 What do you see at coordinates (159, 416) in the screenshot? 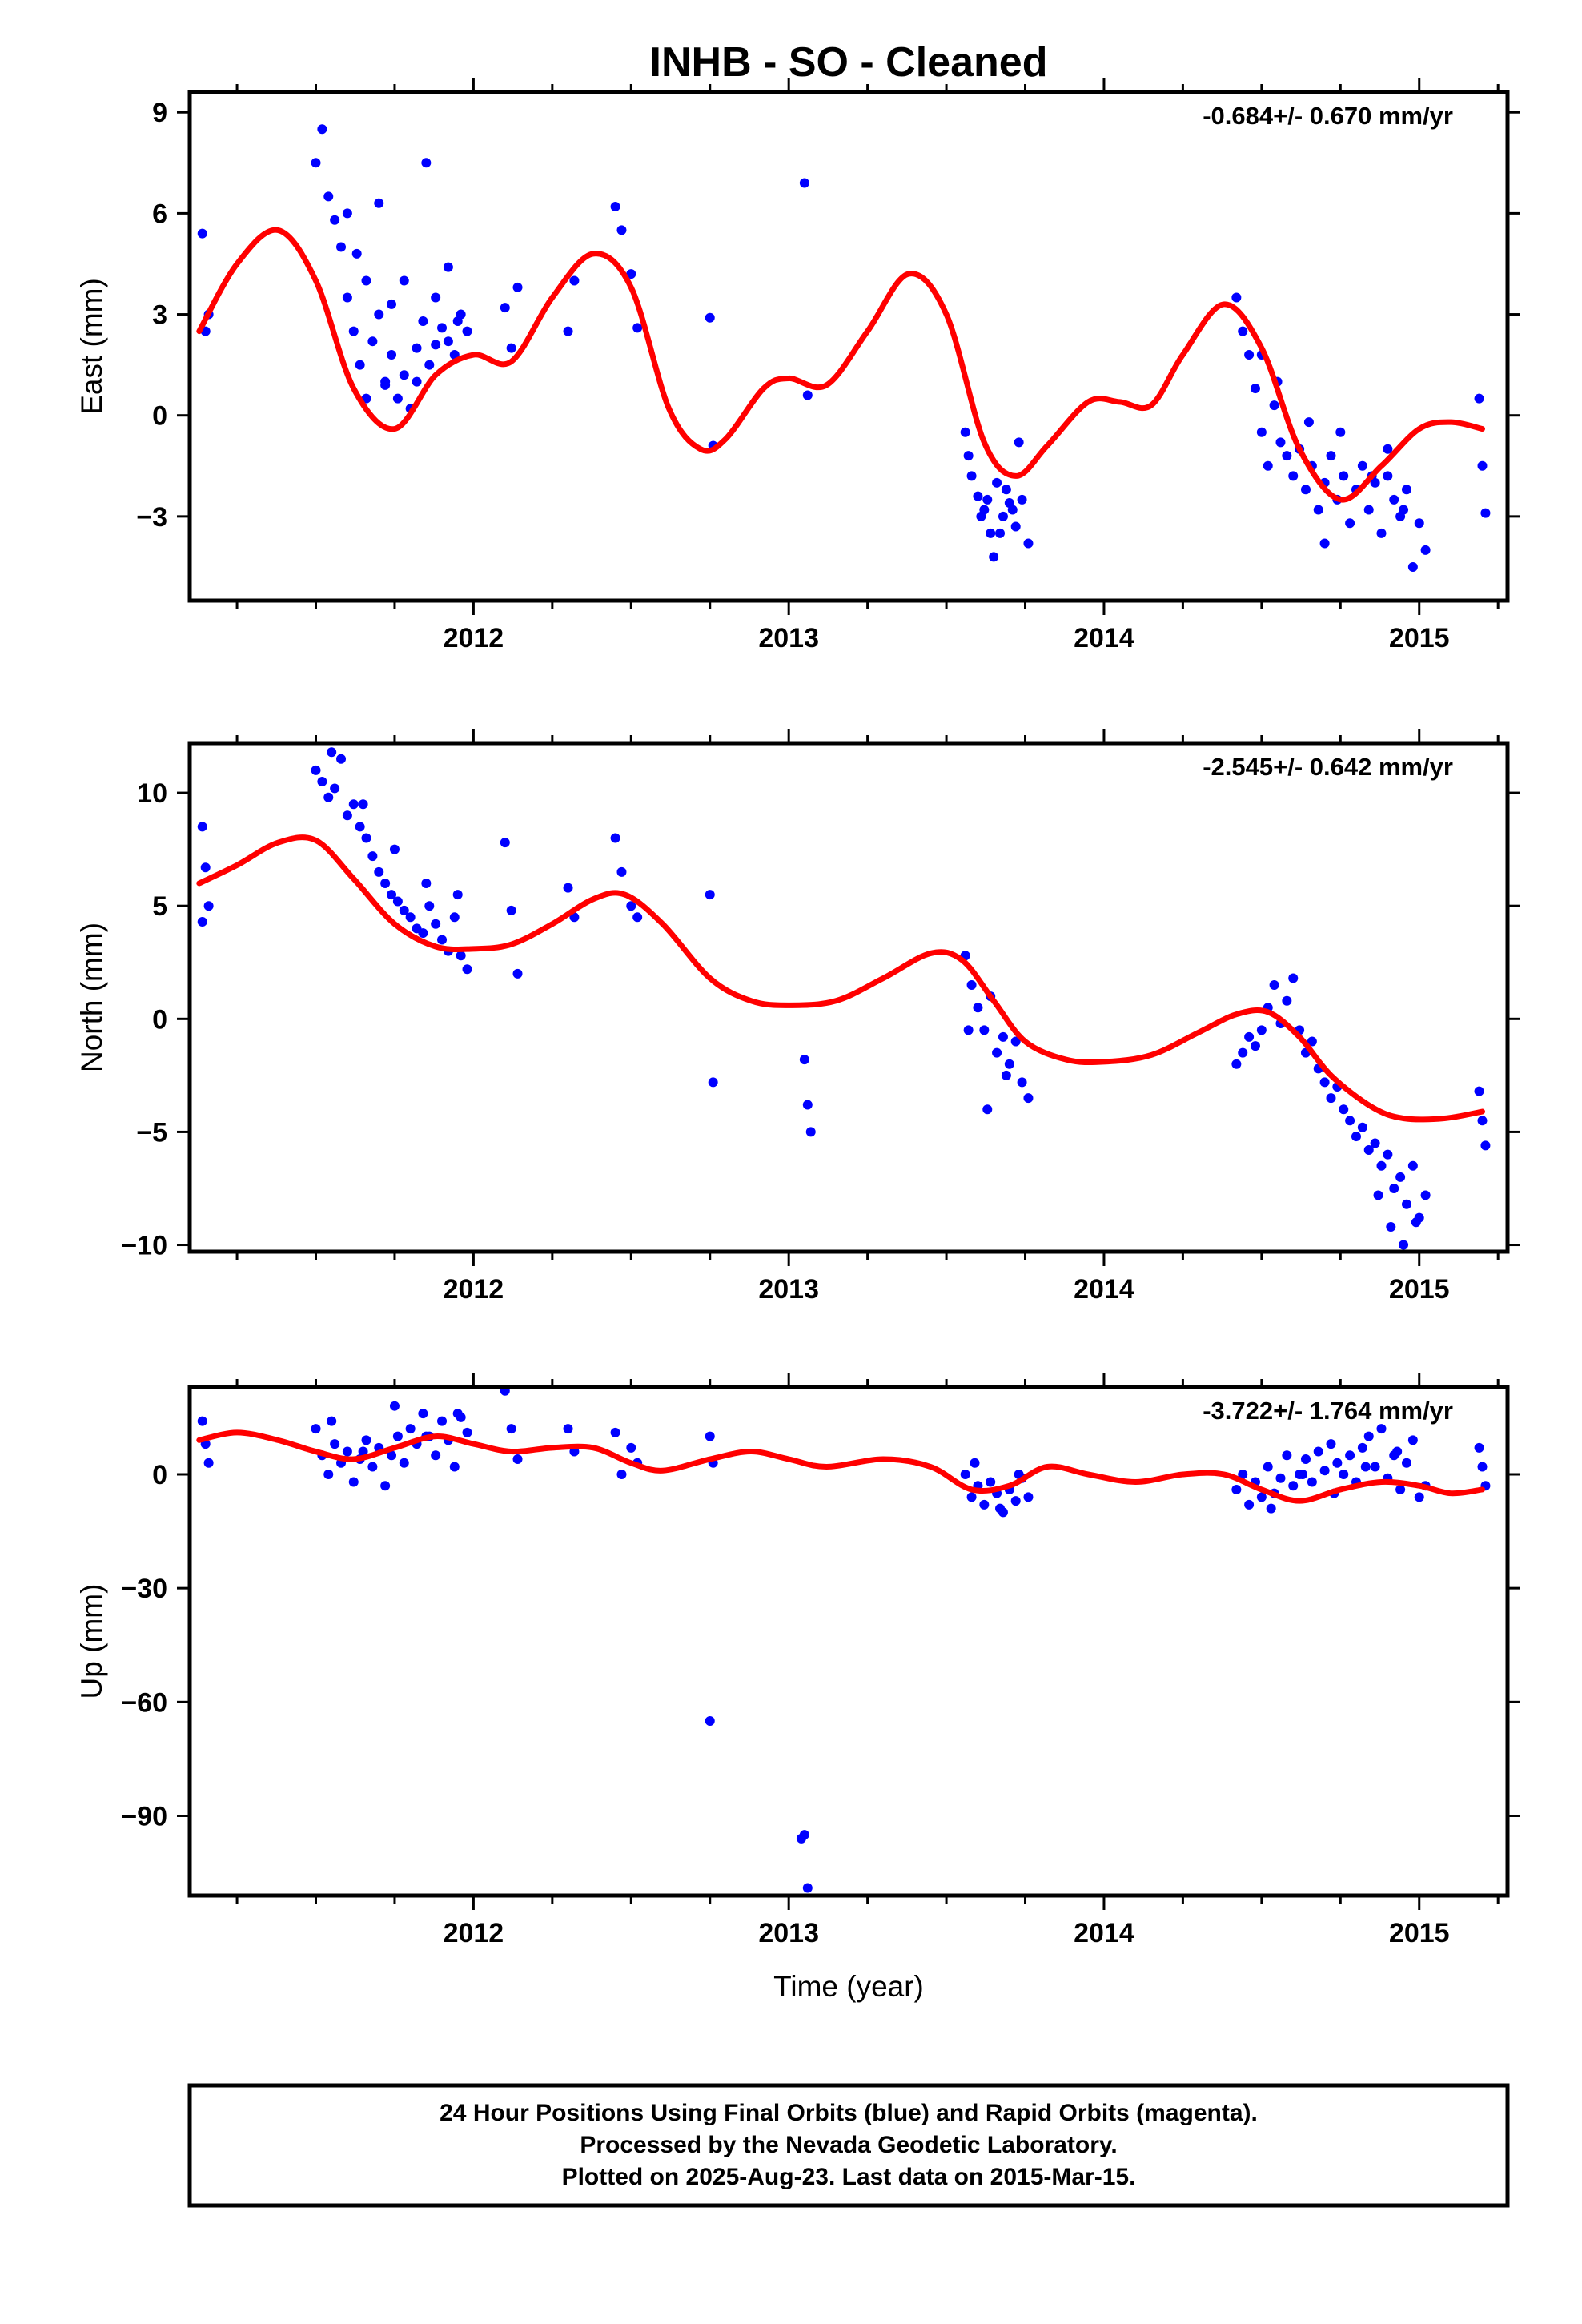
I see `y-tick-label: 0` at bounding box center [159, 416].